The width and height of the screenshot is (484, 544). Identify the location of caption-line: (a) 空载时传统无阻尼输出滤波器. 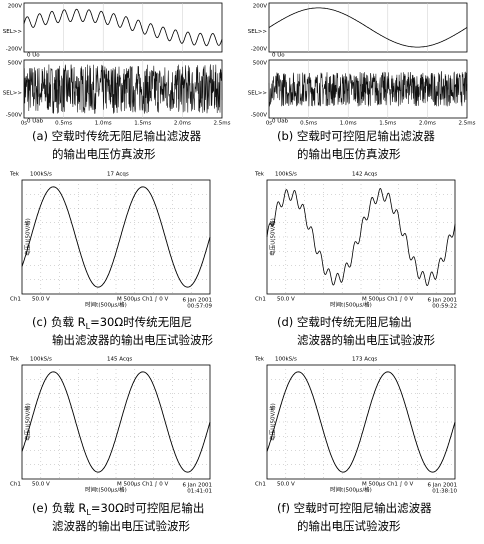
(117, 136).